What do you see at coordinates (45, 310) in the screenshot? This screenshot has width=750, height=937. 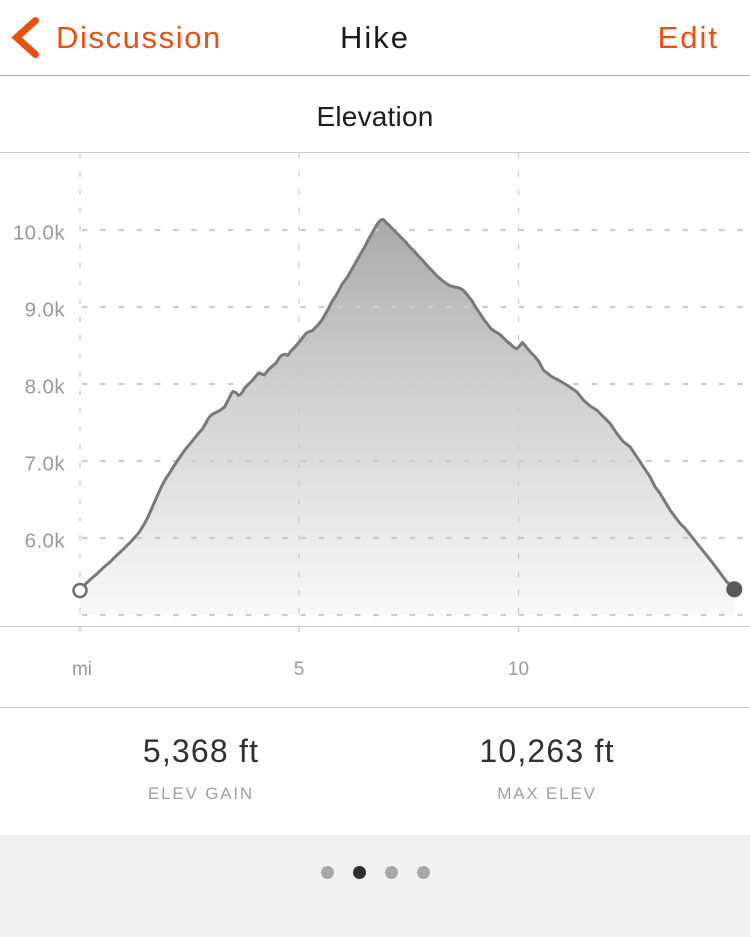 I see `svg-text: 9.0k` at bounding box center [45, 310].